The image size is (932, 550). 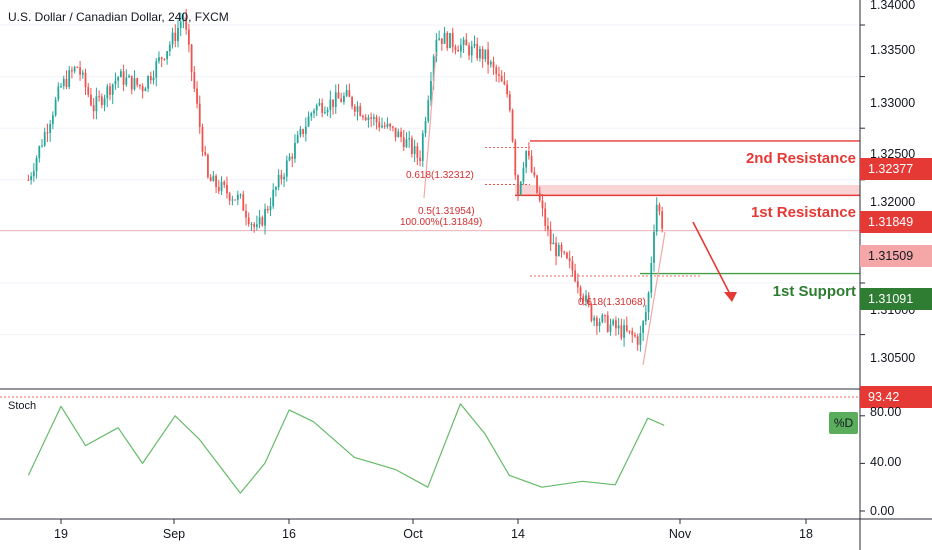 What do you see at coordinates (893, 103) in the screenshot?
I see `price-tick-label: 1.33000` at bounding box center [893, 103].